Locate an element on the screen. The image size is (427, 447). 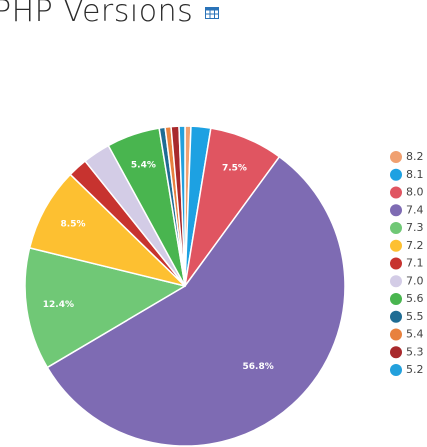
legend-label: 5.2 is located at coordinates (415, 369).